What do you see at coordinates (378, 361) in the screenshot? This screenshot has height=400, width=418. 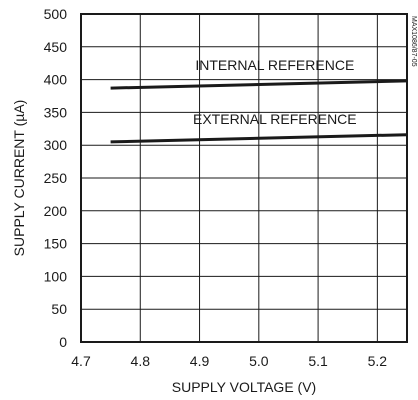 I see `x-tick-label: 5.2` at bounding box center [378, 361].